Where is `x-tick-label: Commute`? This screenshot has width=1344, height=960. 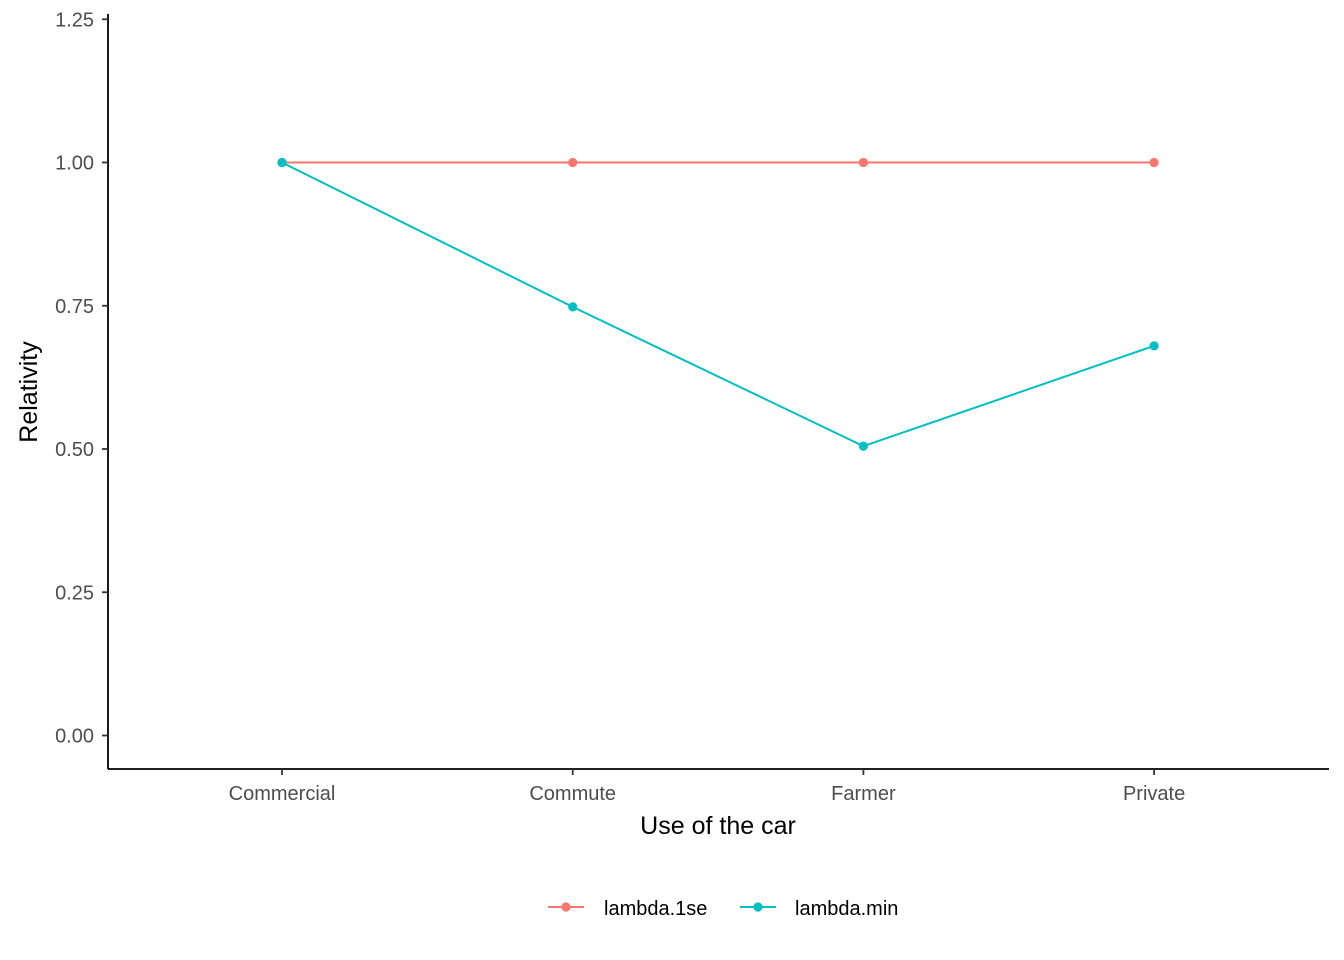
x-tick-label: Commute is located at coordinates (572, 794).